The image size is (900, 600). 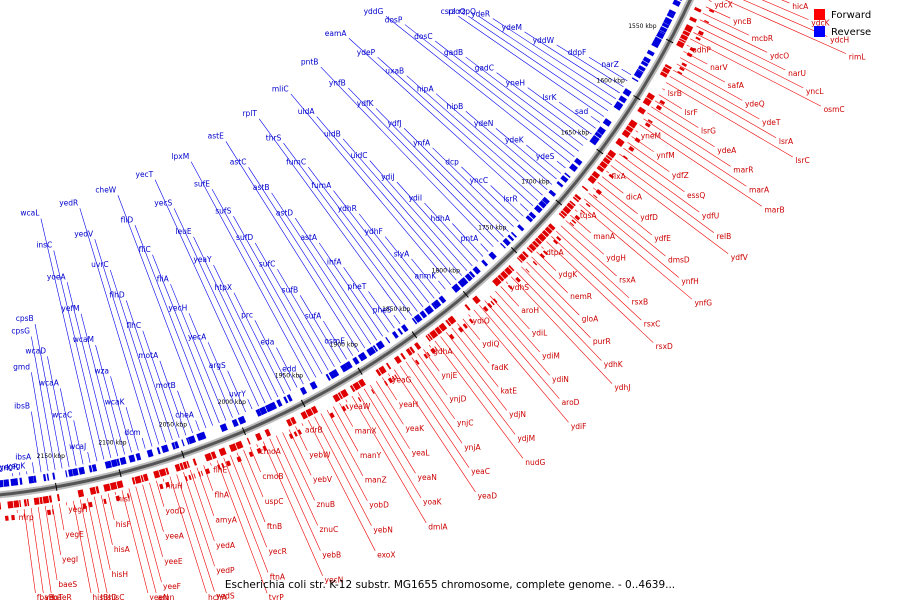 What do you see at coordinates (740, 257) in the screenshot?
I see `forward-gene-label: ydfV` at bounding box center [740, 257].